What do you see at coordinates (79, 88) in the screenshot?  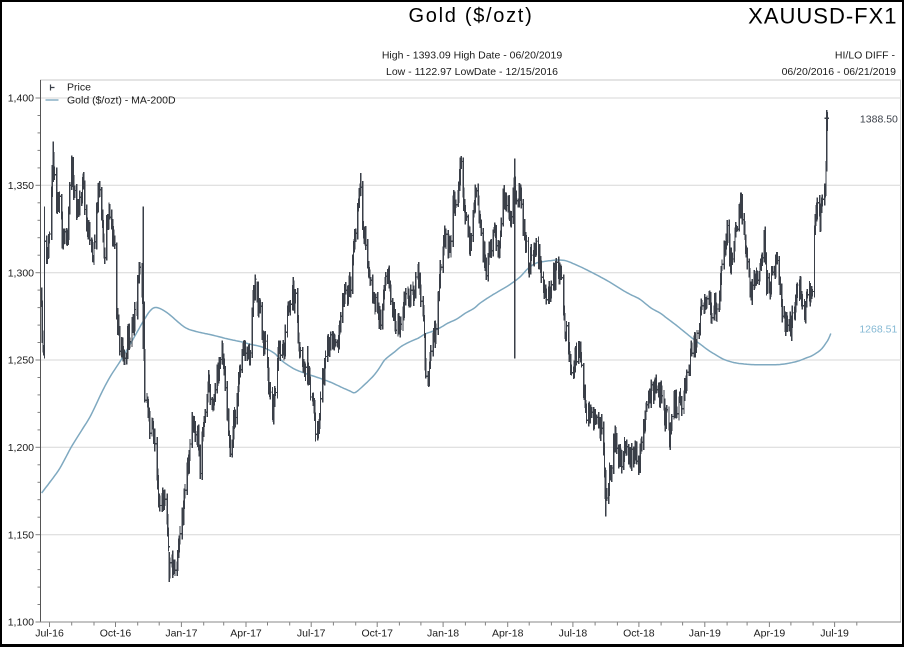 I see `svg-text: Price` at bounding box center [79, 88].